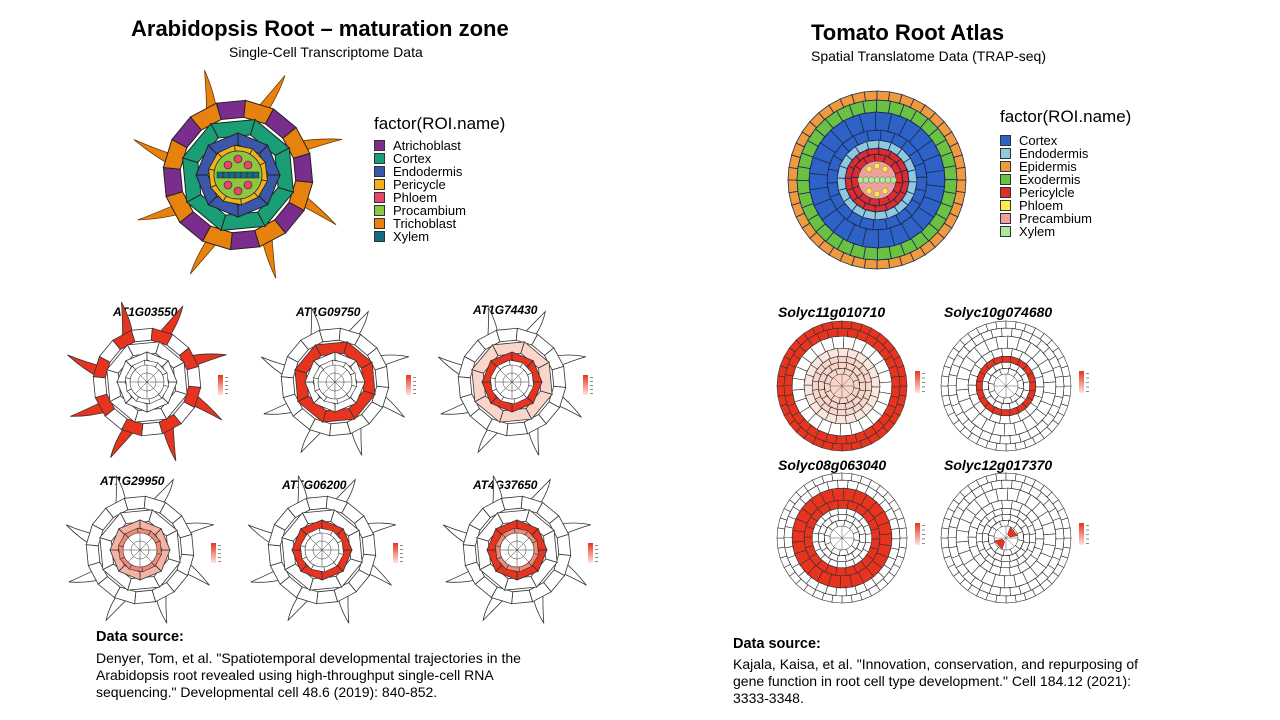  What do you see at coordinates (515, 381) in the screenshot?
I see `expression-plot-at1g74430` at bounding box center [515, 381].